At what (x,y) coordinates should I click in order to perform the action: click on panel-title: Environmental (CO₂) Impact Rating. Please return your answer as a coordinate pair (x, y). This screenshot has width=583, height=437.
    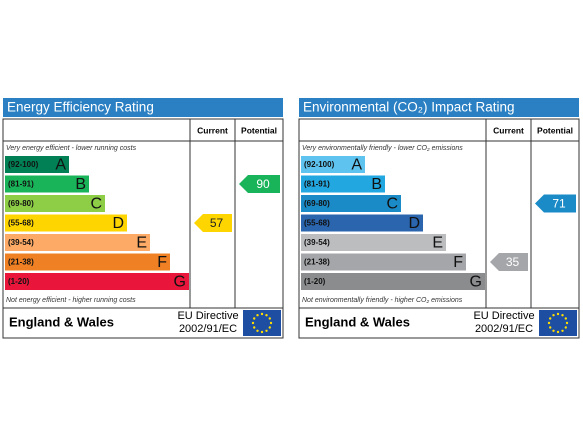
    Looking at the image, I should click on (409, 107).